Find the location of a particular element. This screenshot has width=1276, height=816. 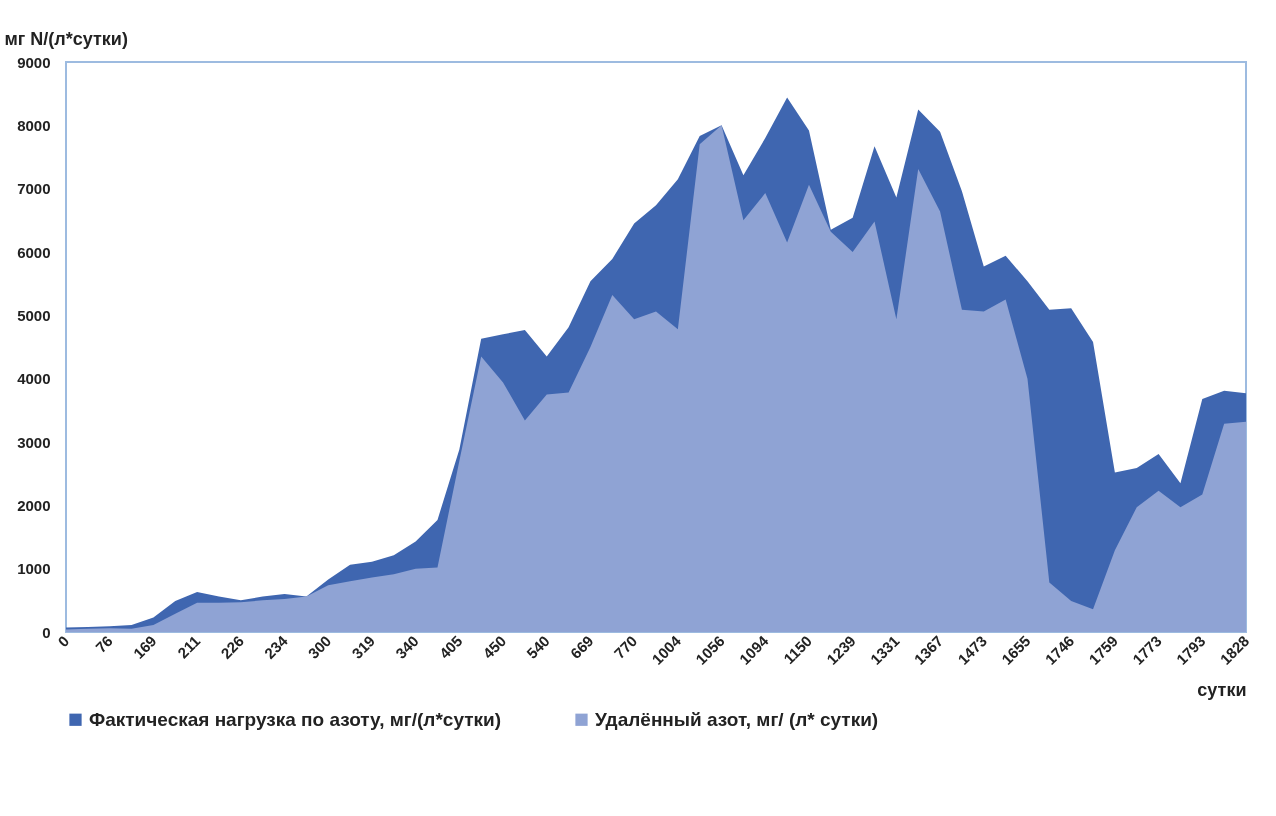

y-tick-label: 1000 is located at coordinates (34, 569).